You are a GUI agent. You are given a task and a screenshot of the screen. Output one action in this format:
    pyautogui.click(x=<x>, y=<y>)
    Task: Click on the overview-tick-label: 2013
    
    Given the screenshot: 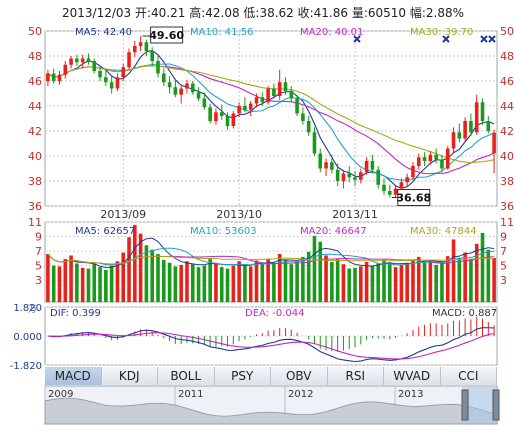 What is the action you would take?
    pyautogui.click(x=410, y=394)
    